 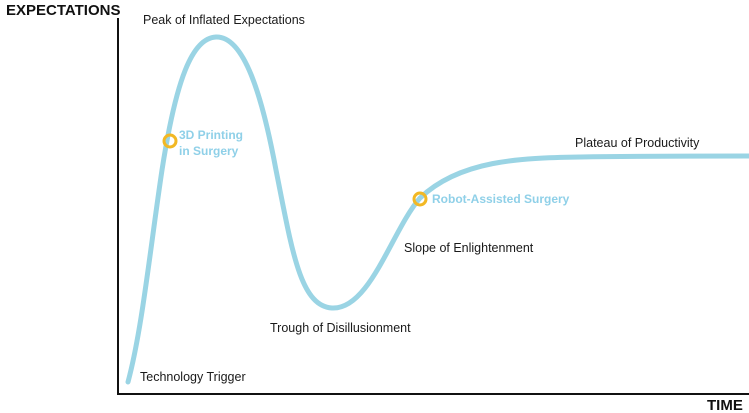 What do you see at coordinates (193, 377) in the screenshot?
I see `phase-label-technology-trigger: Technology Trigger` at bounding box center [193, 377].